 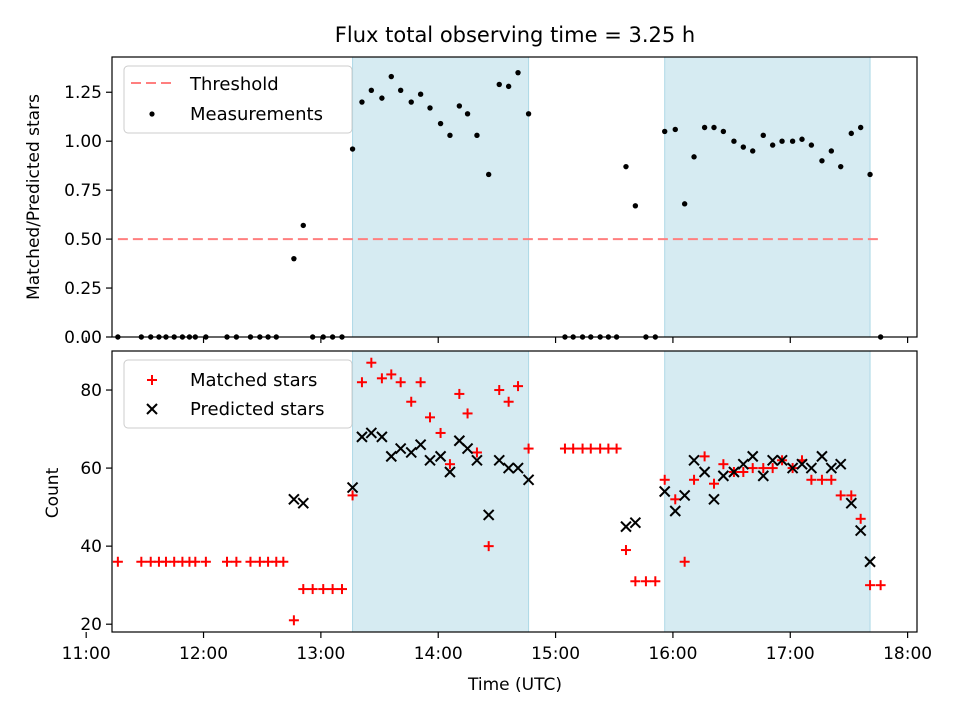 What do you see at coordinates (86, 654) in the screenshot?
I see `x-tick-label: 11:00` at bounding box center [86, 654].